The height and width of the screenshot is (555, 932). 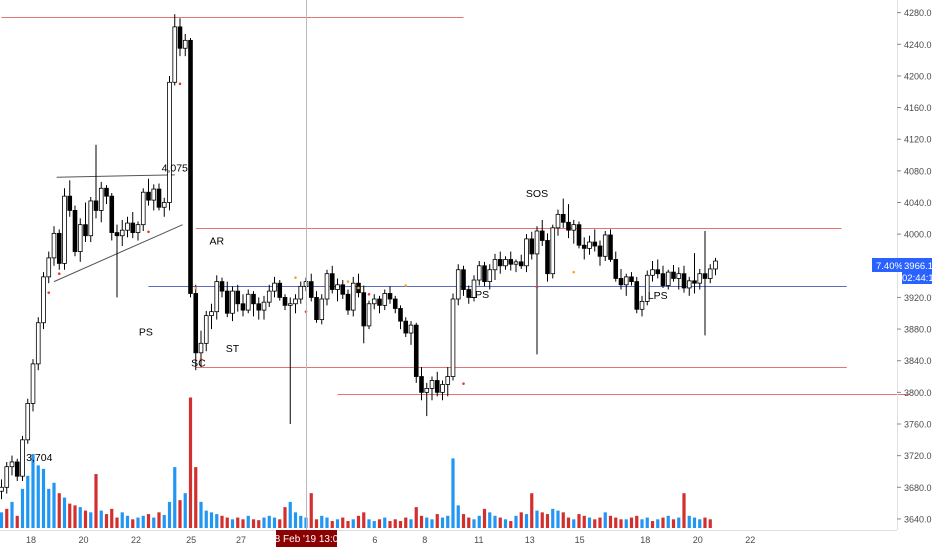 What do you see at coordinates (917, 278) in the screenshot?
I see `price-countdown: 02:44:11` at bounding box center [917, 278].